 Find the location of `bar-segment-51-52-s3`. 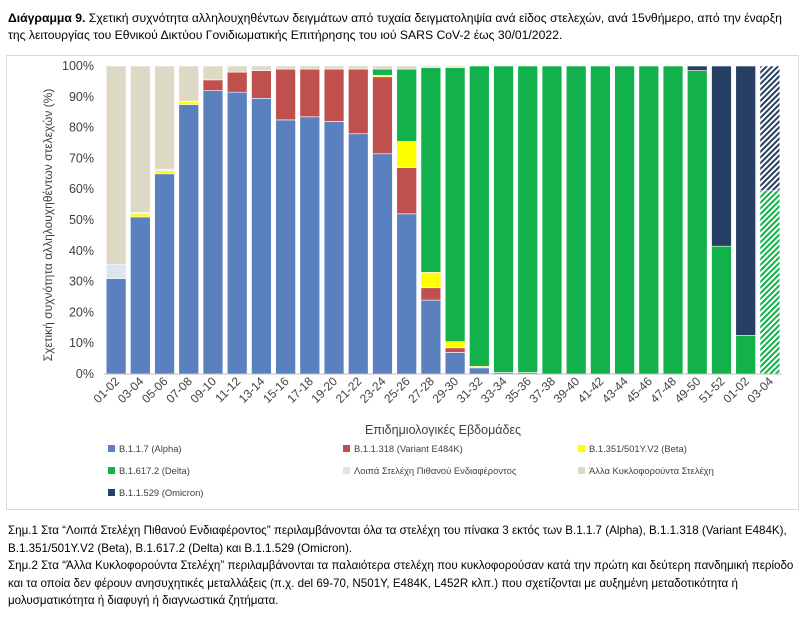

bar-segment-51-52-s3 is located at coordinates (721, 310).